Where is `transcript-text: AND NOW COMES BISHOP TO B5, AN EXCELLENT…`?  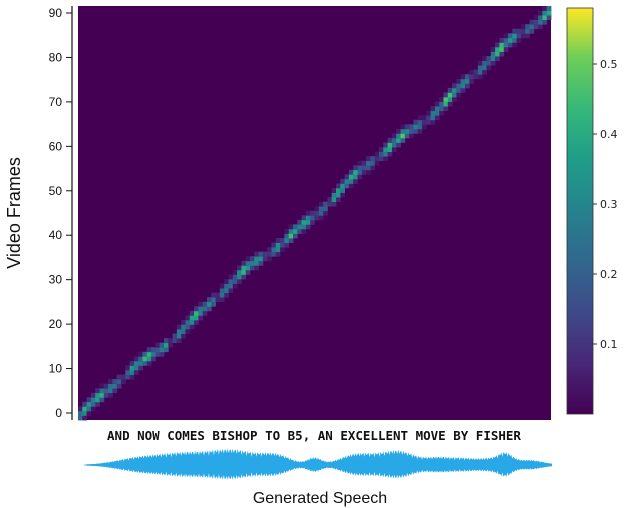 transcript-text: AND NOW COMES BISHOP TO B5, AN EXCELLENT… is located at coordinates (314, 435).